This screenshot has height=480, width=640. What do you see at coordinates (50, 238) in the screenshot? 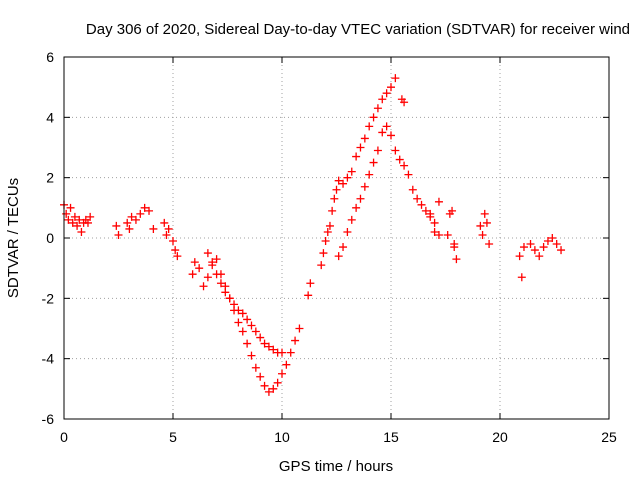
I see `y-tick-label: 0` at bounding box center [50, 238].